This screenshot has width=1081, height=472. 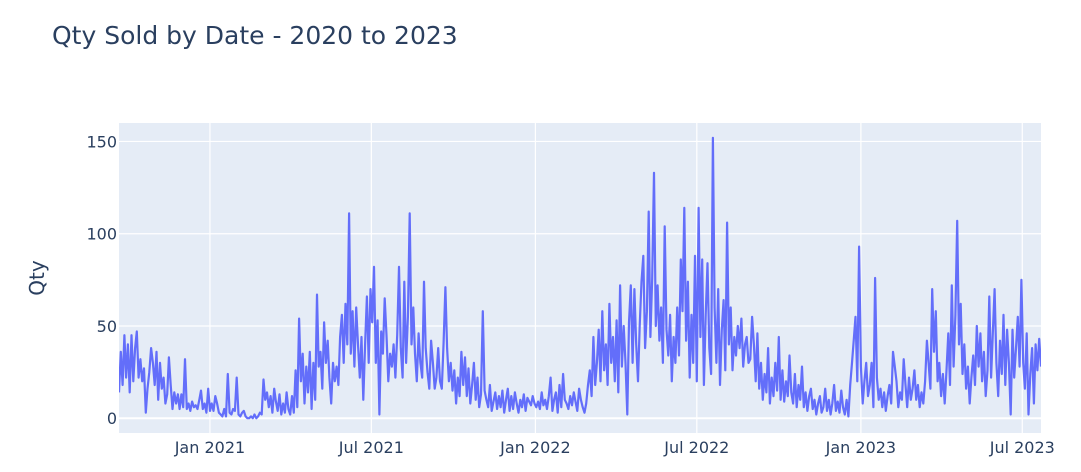 What do you see at coordinates (371, 447) in the screenshot?
I see `x-tick-label: Jul 2021` at bounding box center [371, 447].